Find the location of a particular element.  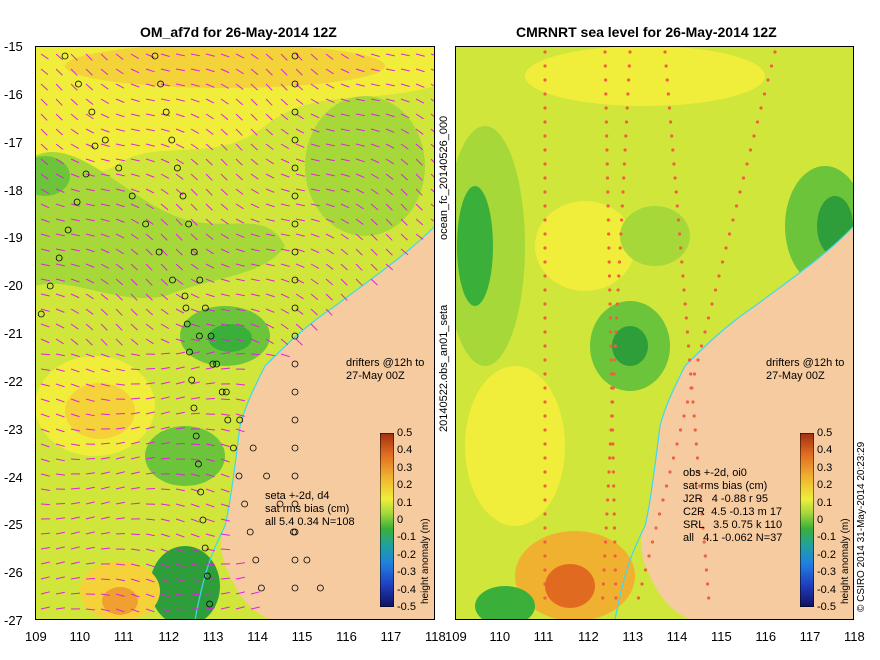

right-map-title: CMRNRT sea level for 26-May-2014 12Z is located at coordinates (646, 32).